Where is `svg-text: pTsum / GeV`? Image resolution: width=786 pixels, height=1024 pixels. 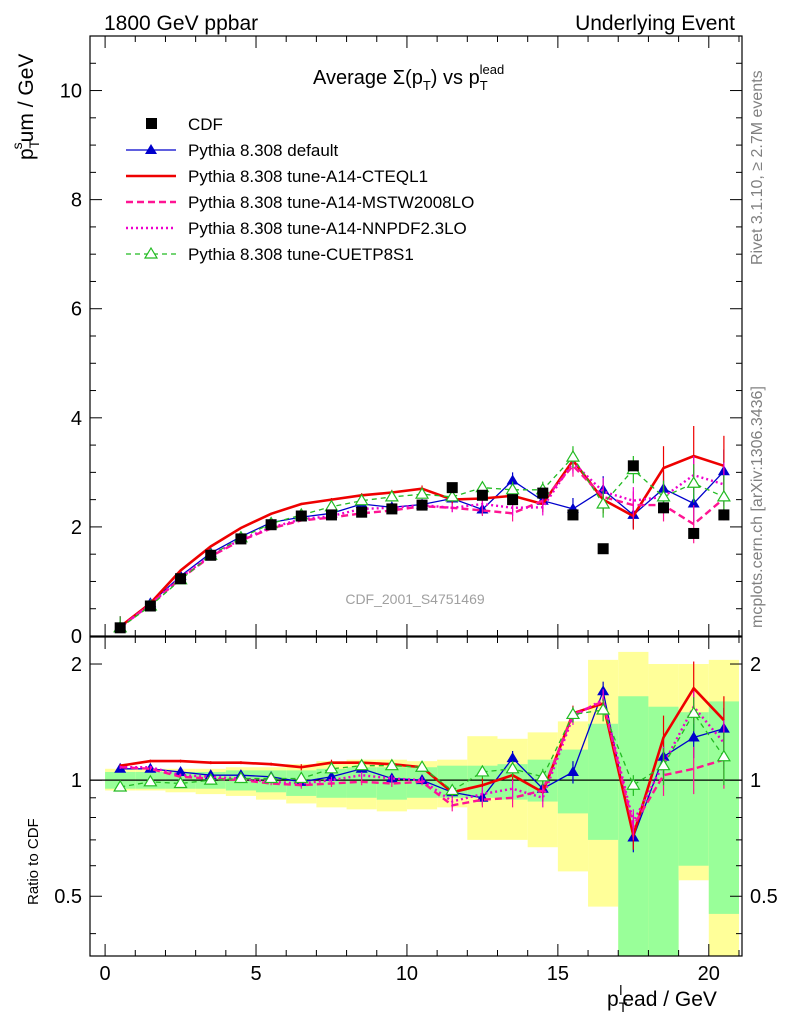 svg-text: pTsum / GeV is located at coordinates (25, 107).